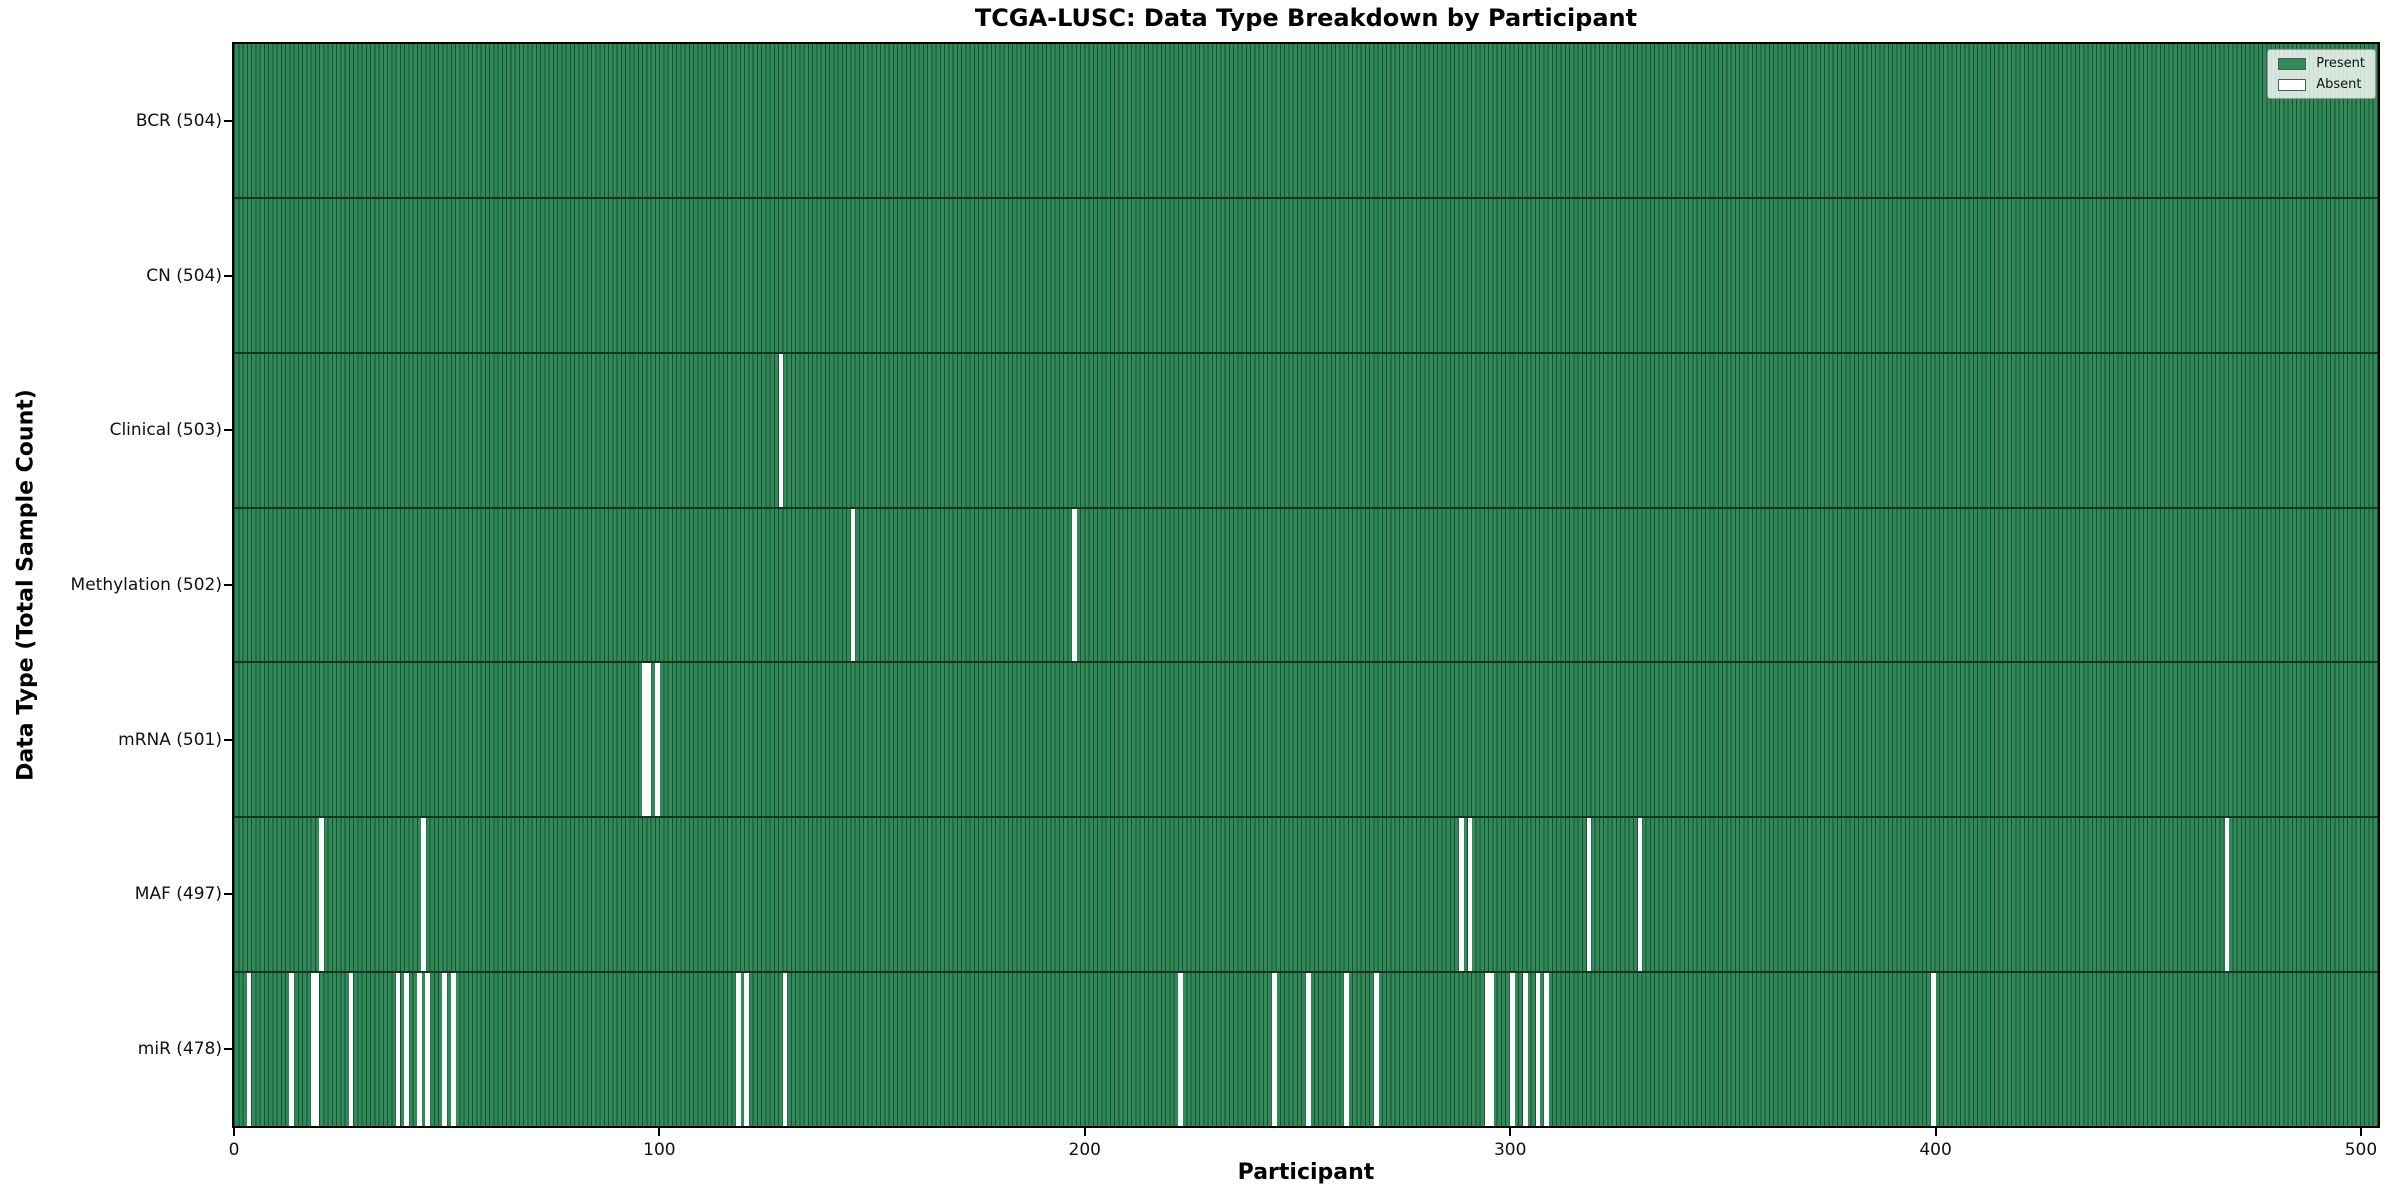  I want to click on legend-absent-swatch-icon, so click(2292, 84).